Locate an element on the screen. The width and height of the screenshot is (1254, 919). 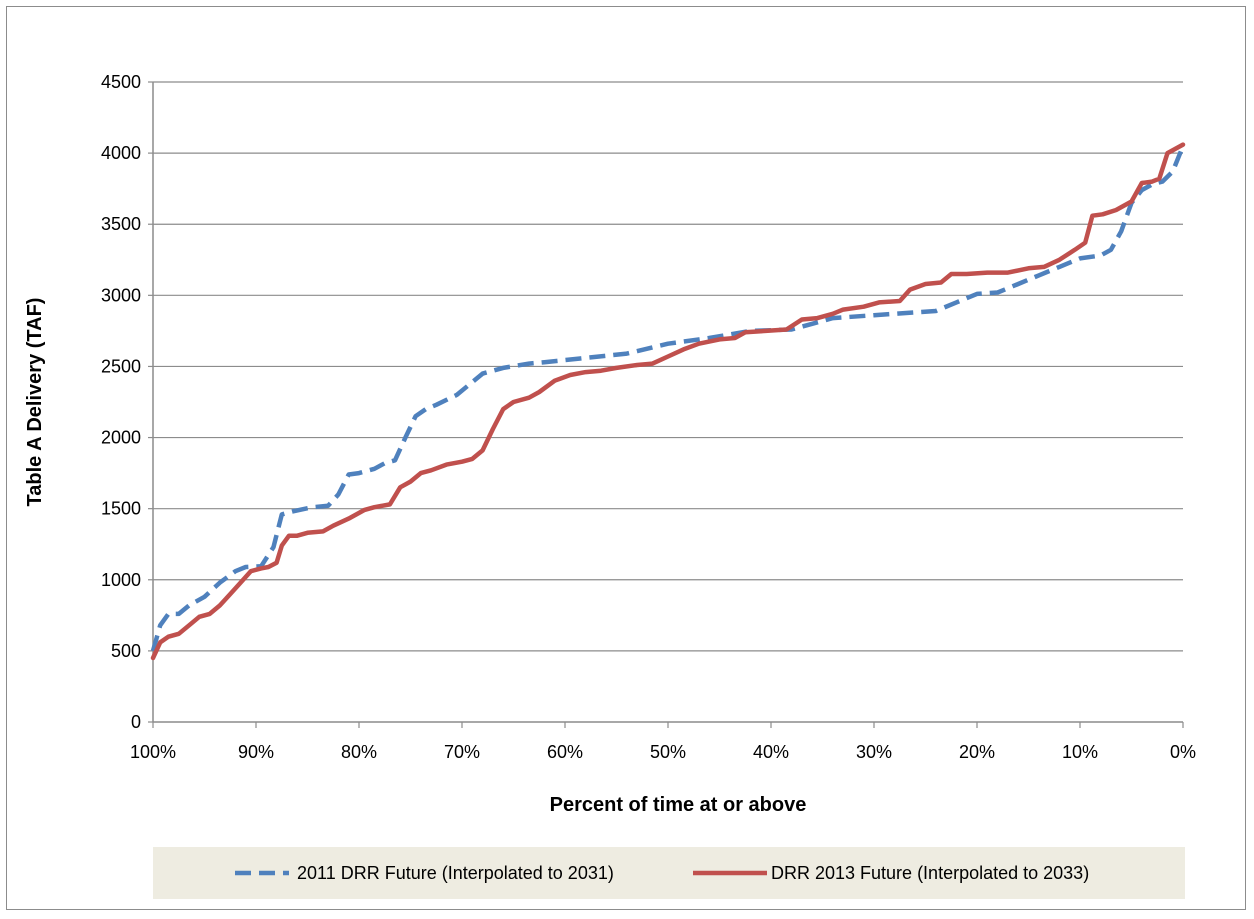
x-tick-label: 0% is located at coordinates (1183, 752).